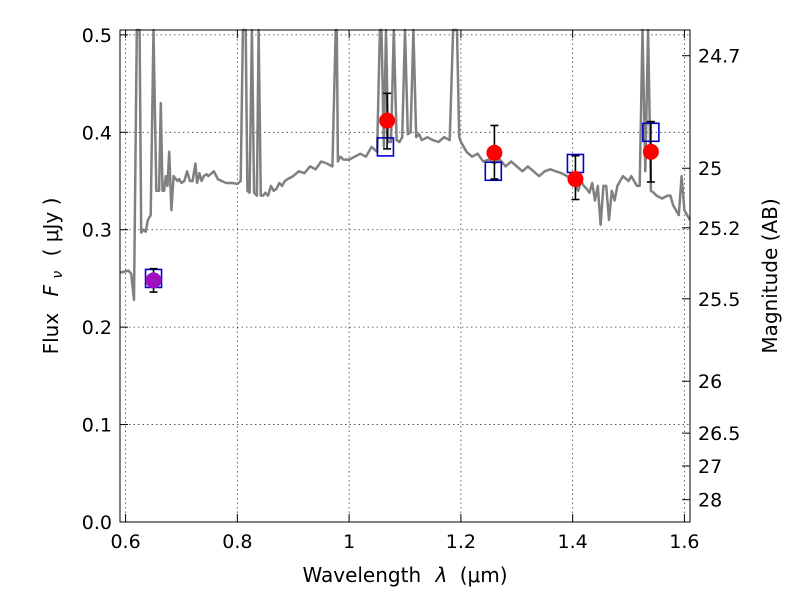 The width and height of the screenshot is (800, 600). What do you see at coordinates (710, 501) in the screenshot?
I see `y2-tick-label: 28` at bounding box center [710, 501].